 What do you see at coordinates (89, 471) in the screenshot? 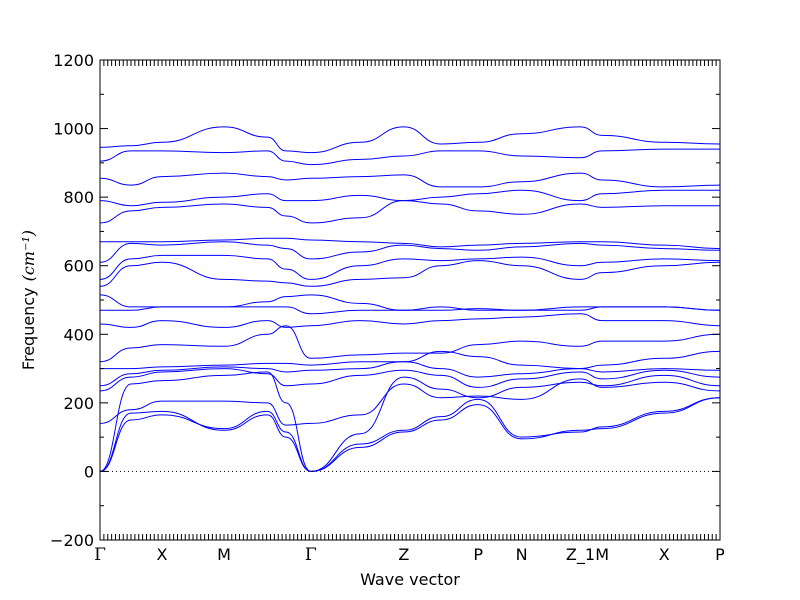
I see `y-tick-label: 0` at bounding box center [89, 471].